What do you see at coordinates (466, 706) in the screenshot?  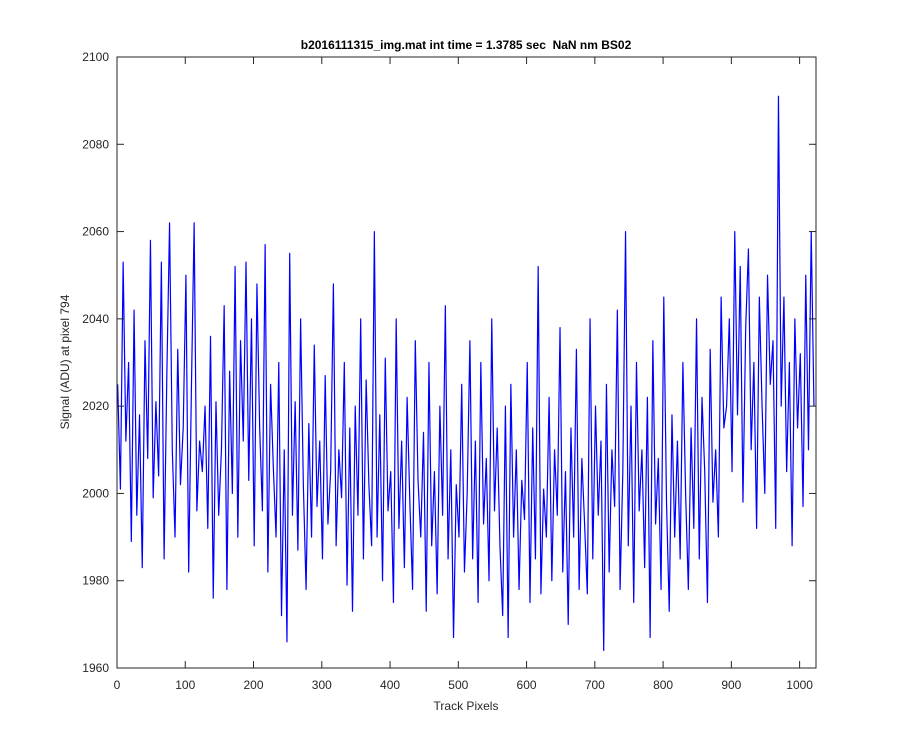 I see `x-axis-label: Track Pixels` at bounding box center [466, 706].